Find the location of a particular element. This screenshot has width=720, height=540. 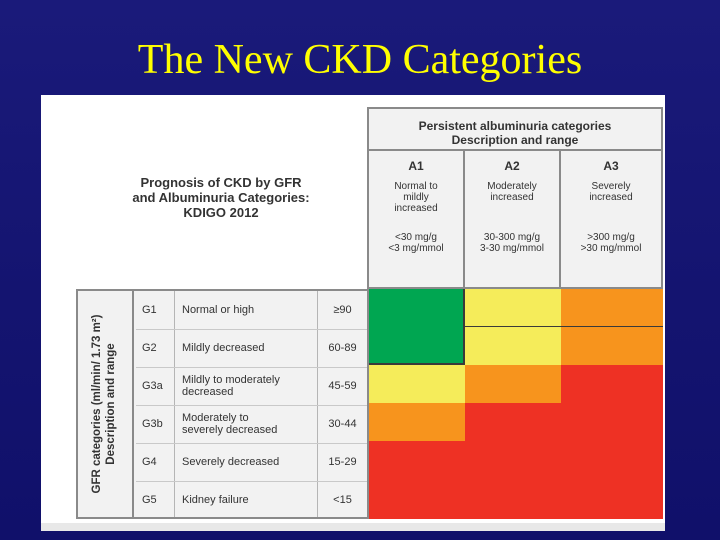

prognosis-title-line3: KDIGO 2012 is located at coordinates (221, 212).